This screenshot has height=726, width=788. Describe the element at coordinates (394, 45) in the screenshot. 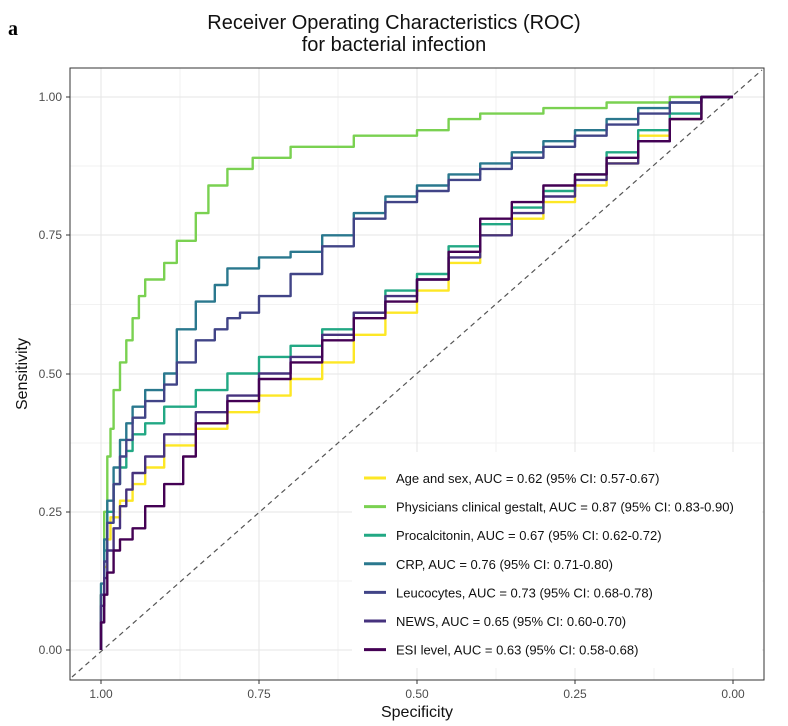

I see `chart-subtitle: for bacterial infection` at that location.